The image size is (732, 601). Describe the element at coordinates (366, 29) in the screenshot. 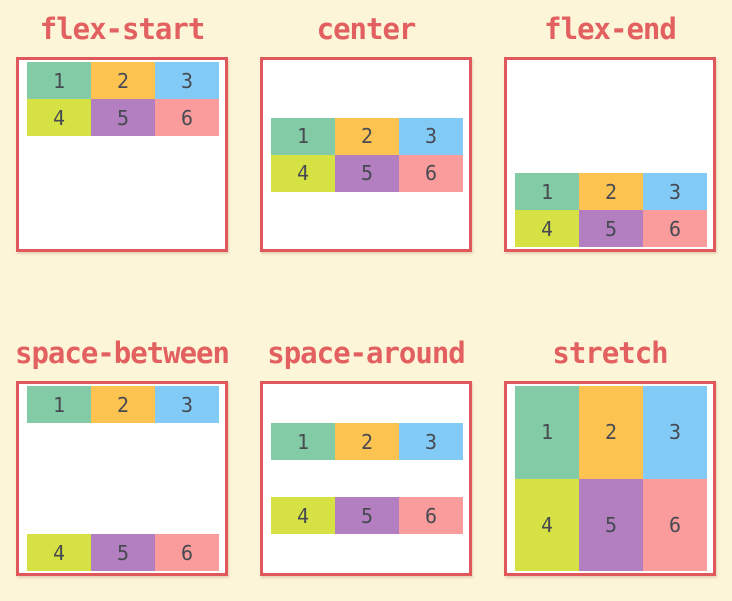

I see `panel-title-center: center` at that location.